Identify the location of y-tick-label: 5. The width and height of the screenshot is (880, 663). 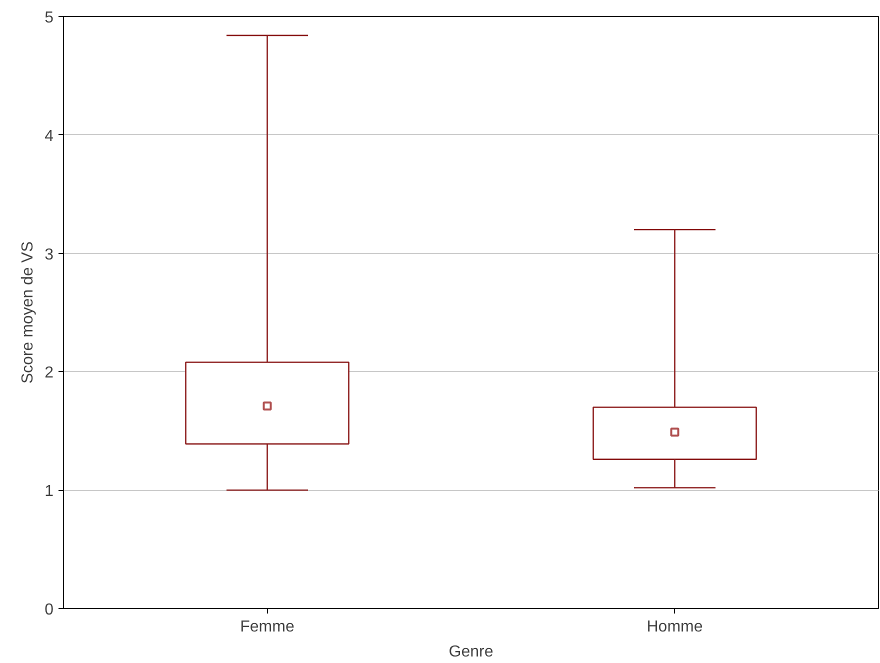
(49, 18).